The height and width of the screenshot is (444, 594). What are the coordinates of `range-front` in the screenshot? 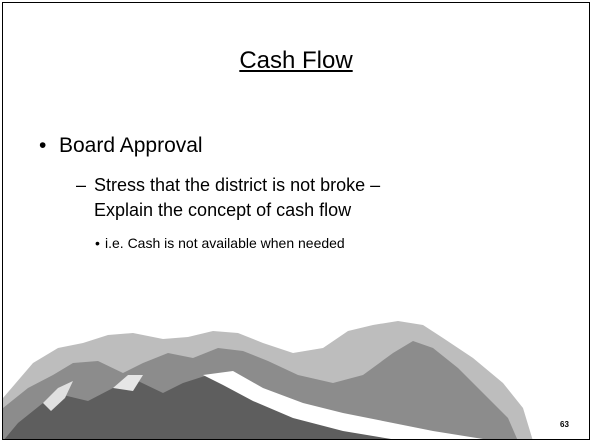 It's located at (207, 407).